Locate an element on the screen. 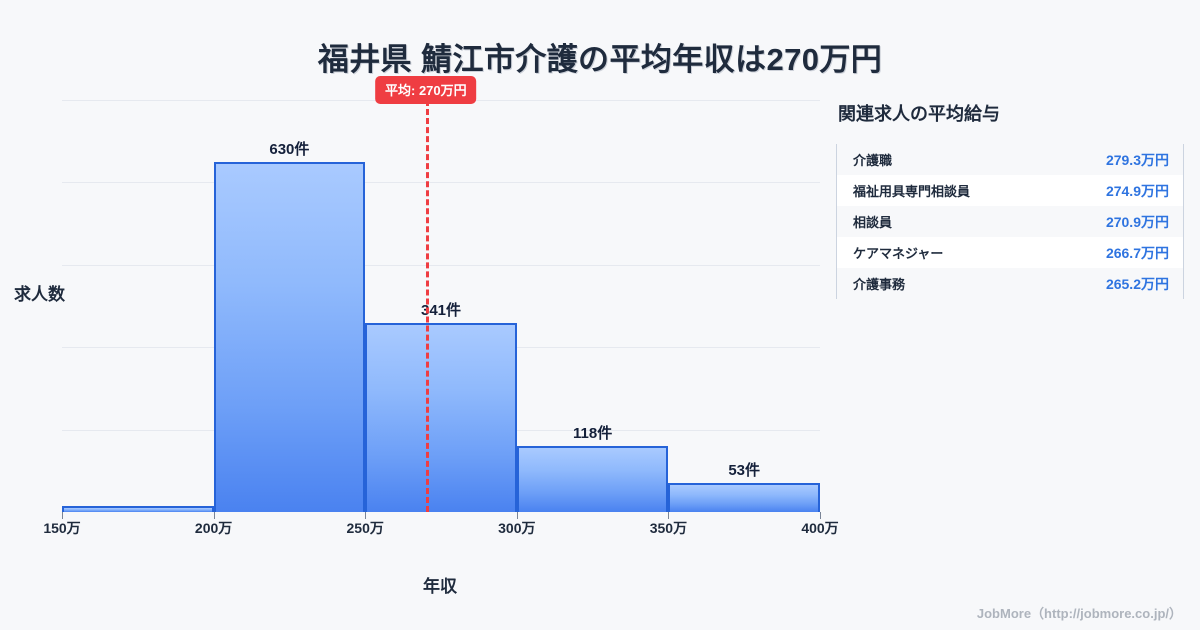 The height and width of the screenshot is (630, 1200). table-row: 介護事務 265.2万円 is located at coordinates (1010, 283).